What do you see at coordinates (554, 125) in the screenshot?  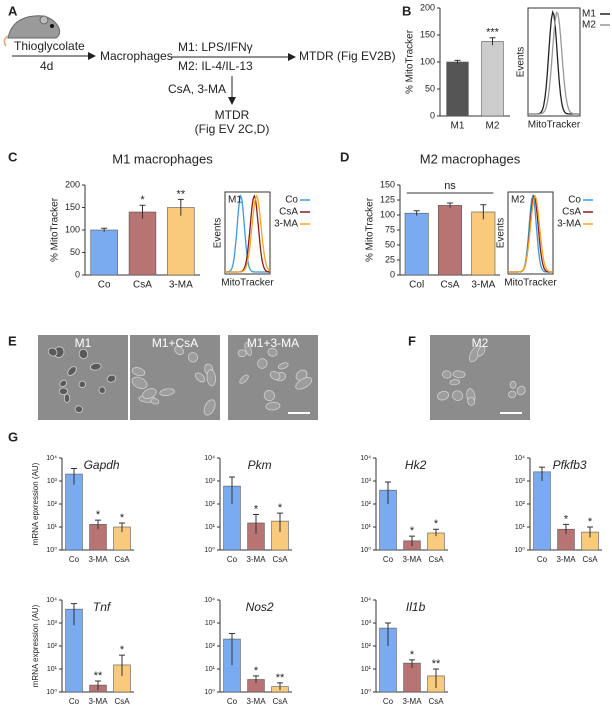 I see `x-axis-label: MitoTracker` at bounding box center [554, 125].